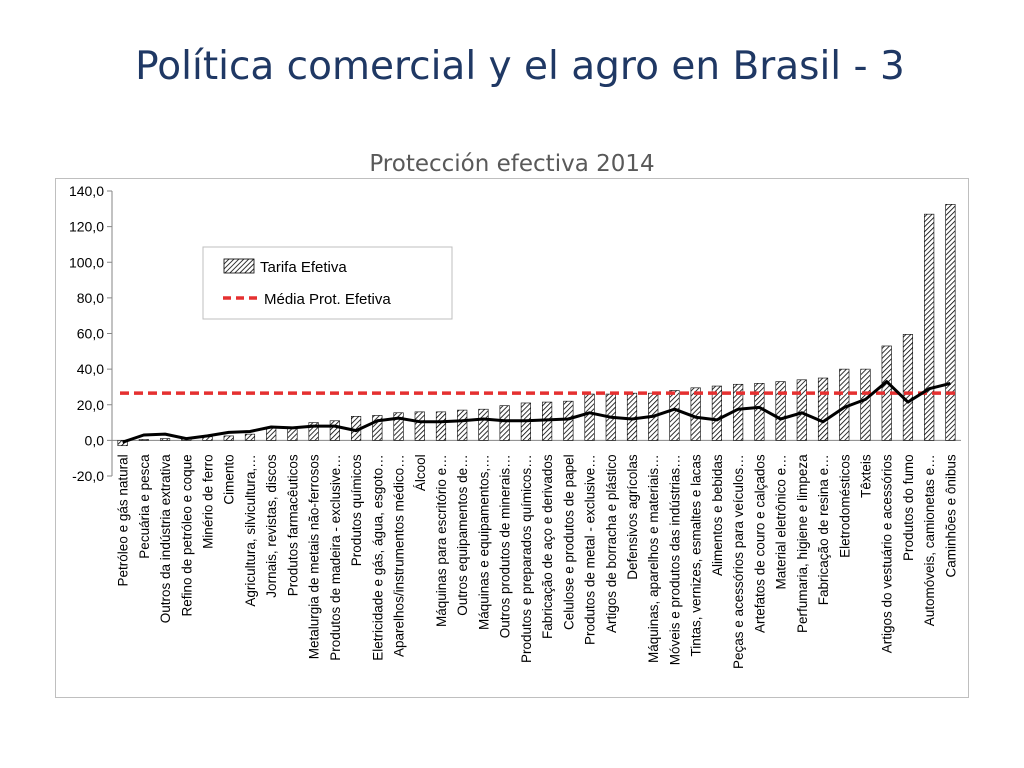 The image size is (1024, 768). I want to click on category-label: Caminhões e ônibus, so click(950, 515).